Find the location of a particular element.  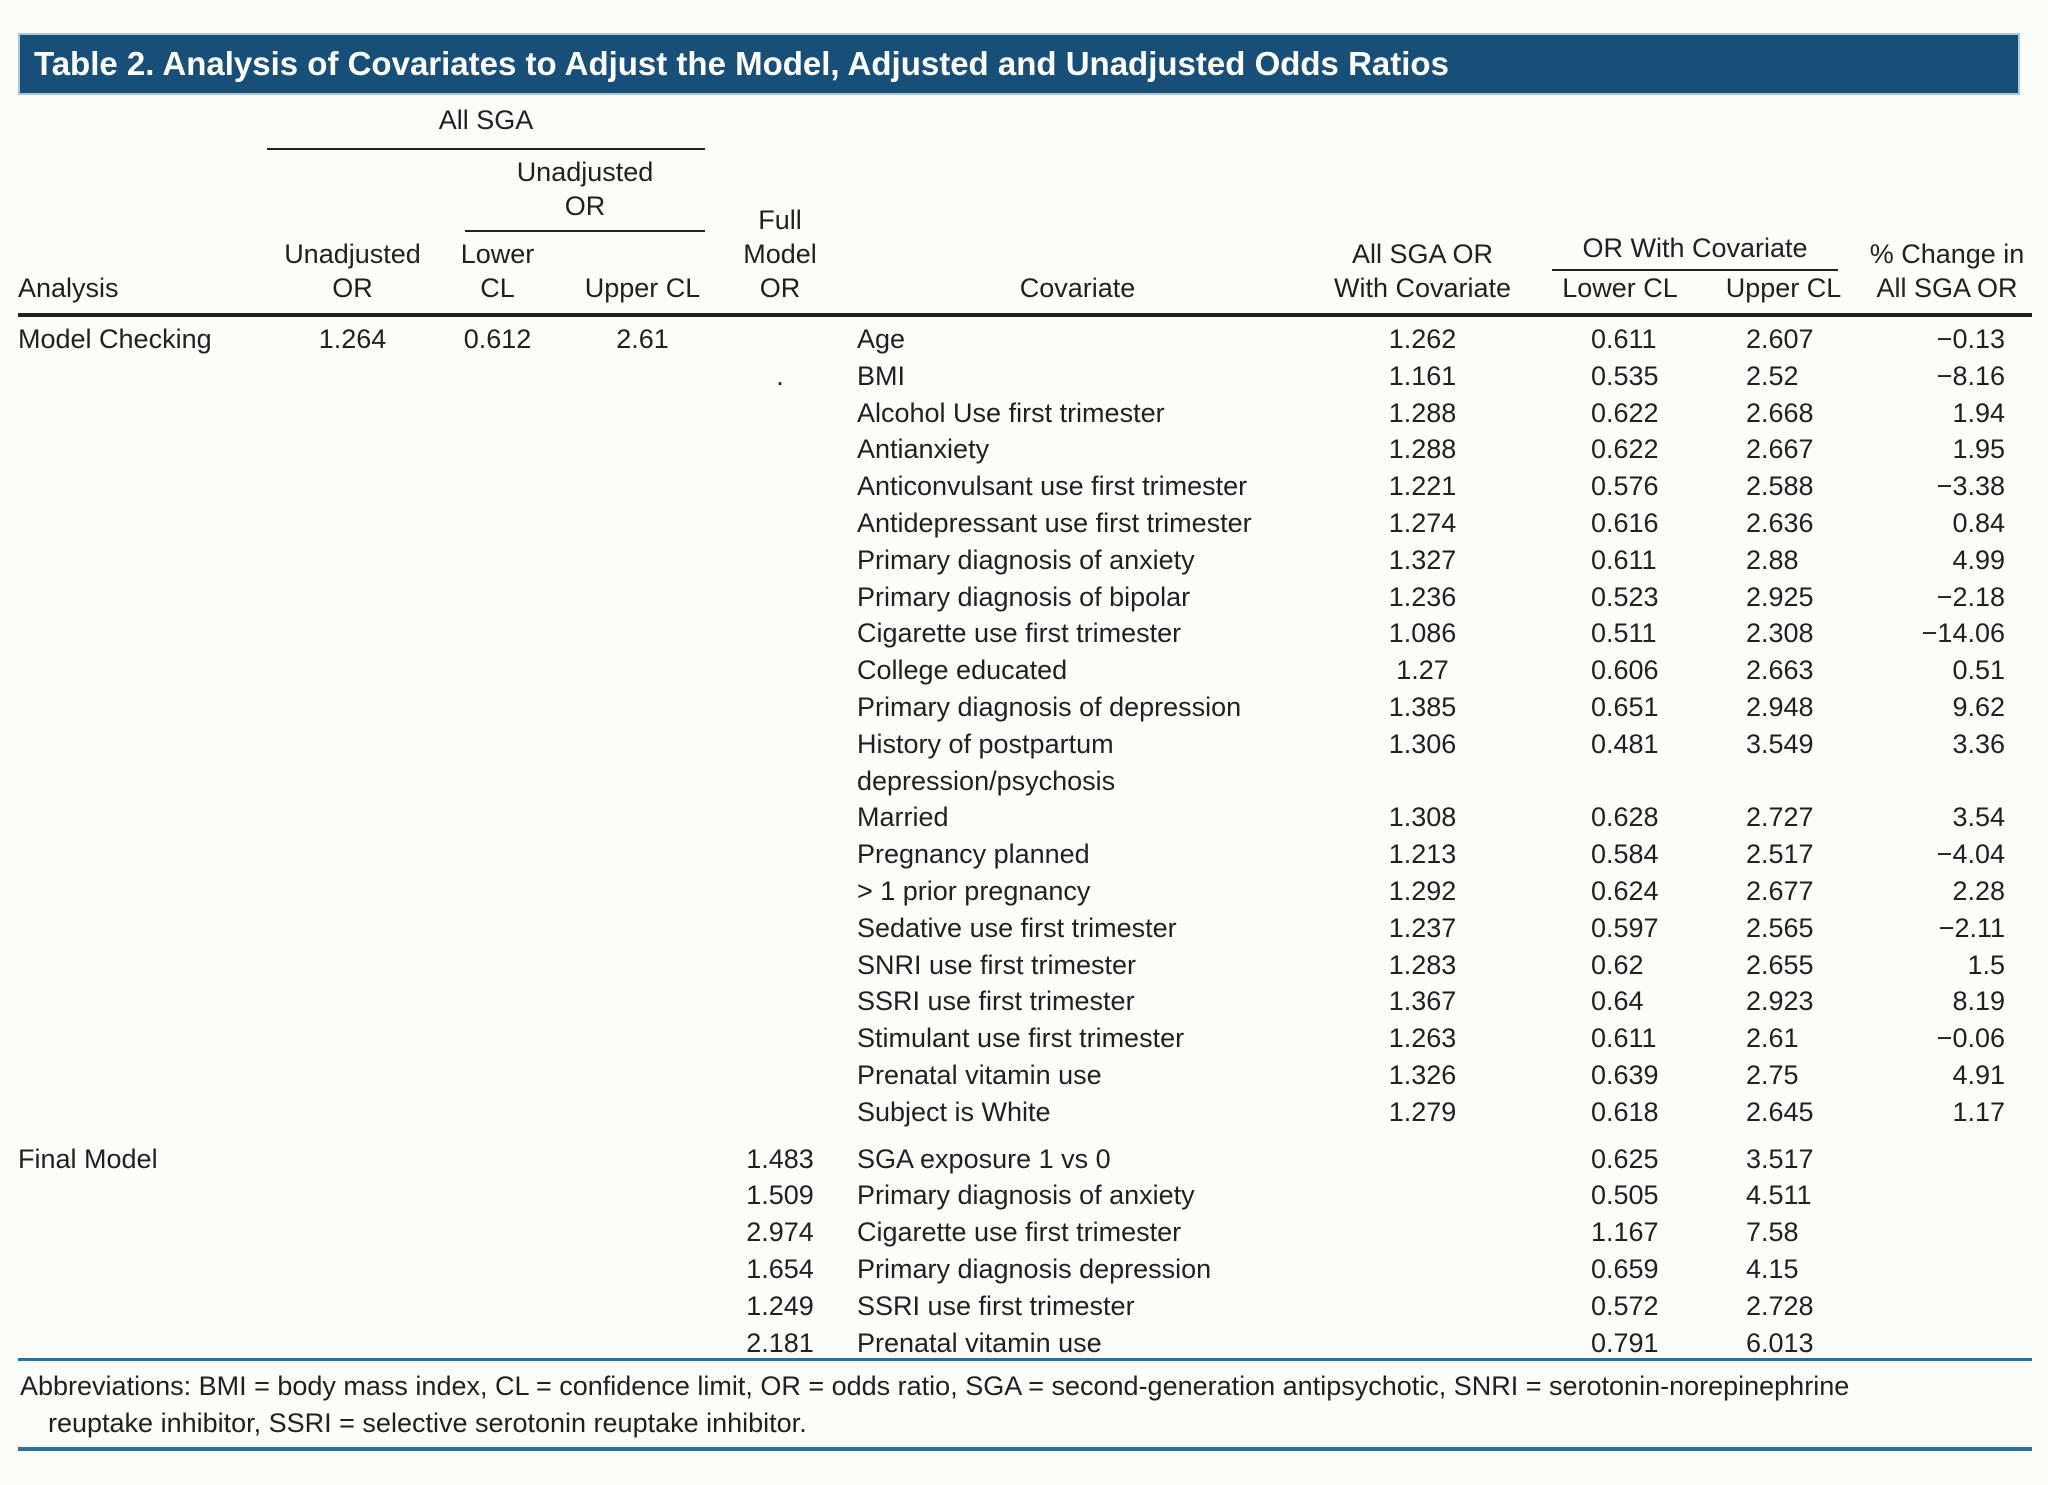

cell-or-lower-cl: 0.523 is located at coordinates (1625, 596).